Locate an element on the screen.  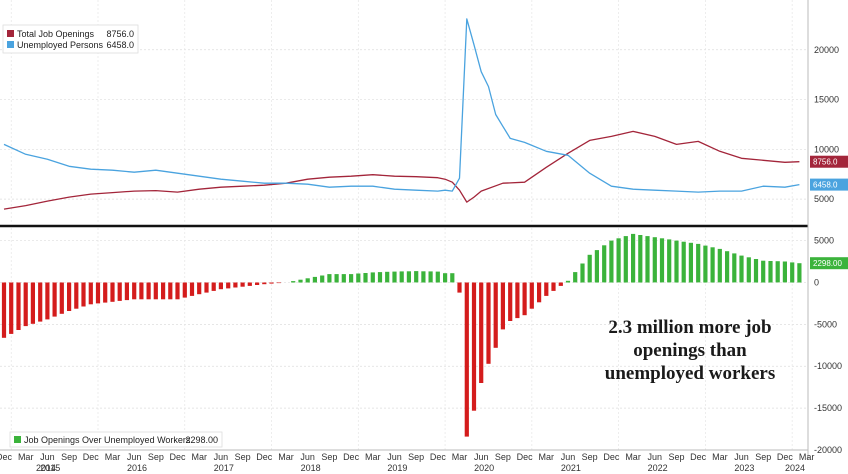
legend-swatch-unemployed is located at coordinates (10, 44).